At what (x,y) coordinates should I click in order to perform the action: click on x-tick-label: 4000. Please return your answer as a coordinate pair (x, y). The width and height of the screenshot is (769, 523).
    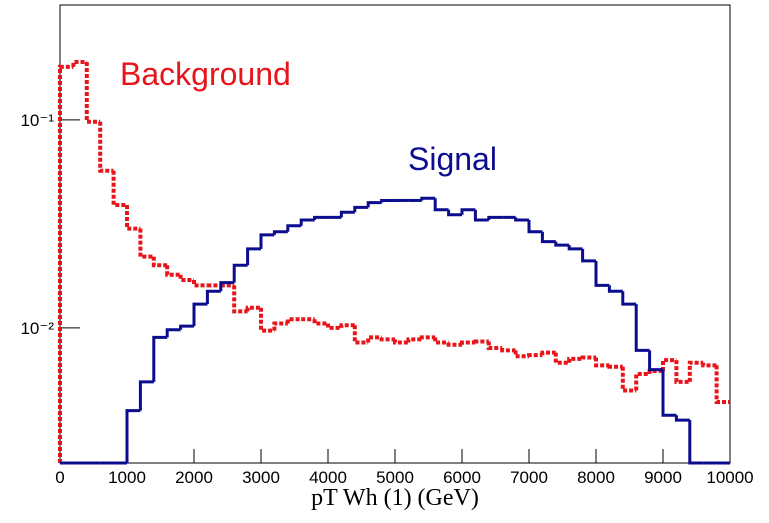
    Looking at the image, I should click on (328, 477).